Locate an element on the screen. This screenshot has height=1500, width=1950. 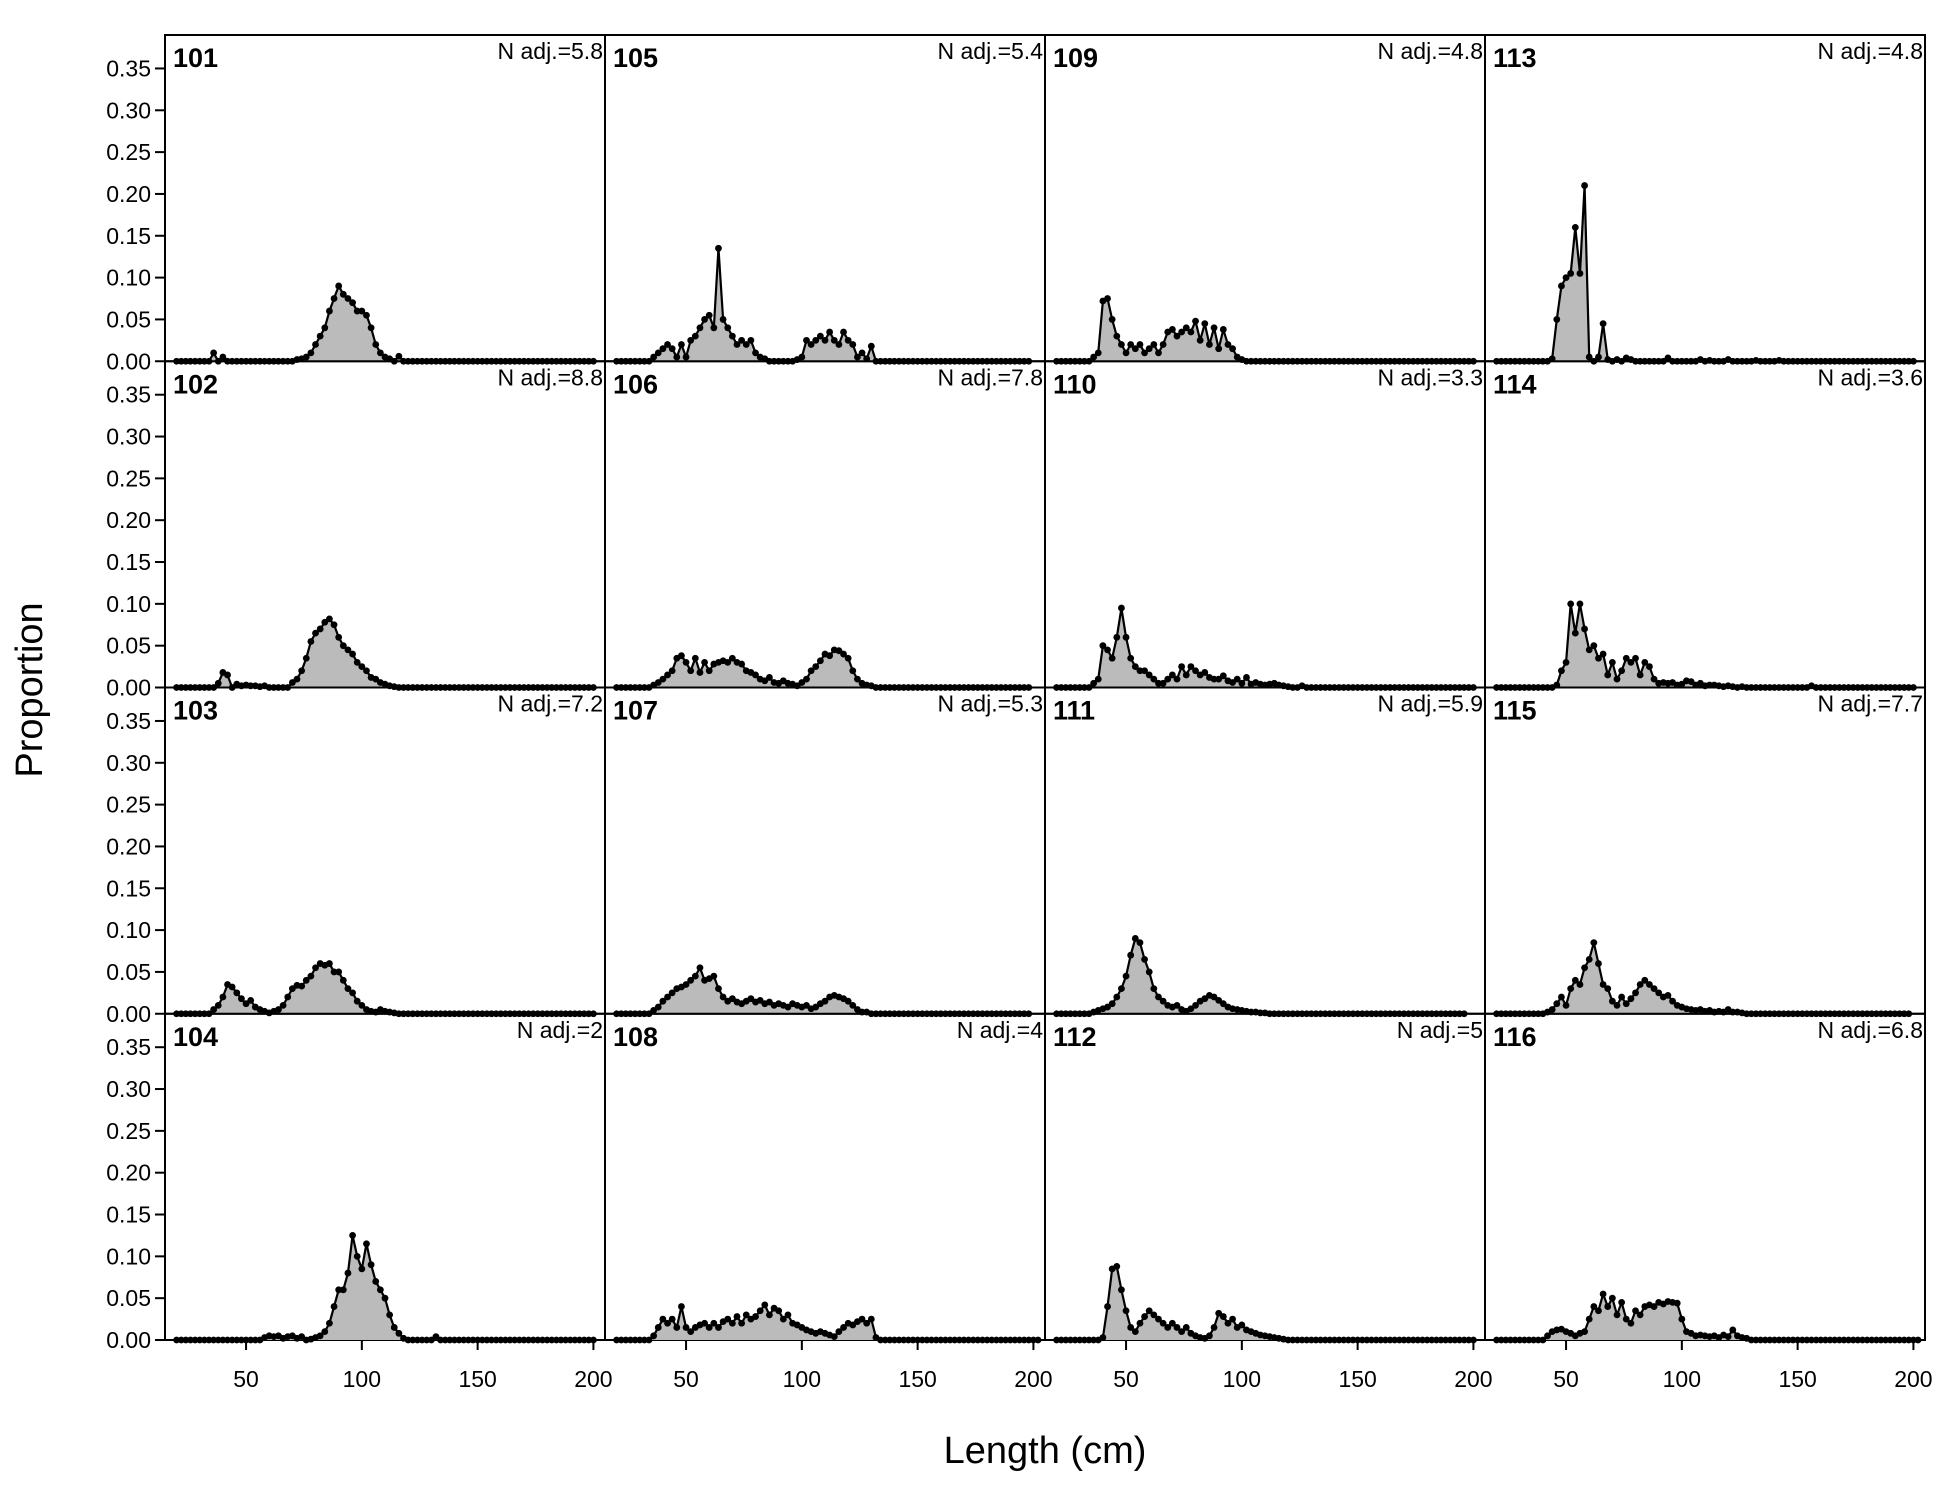
y-tick-label: 0.10 is located at coordinates (128, 278).